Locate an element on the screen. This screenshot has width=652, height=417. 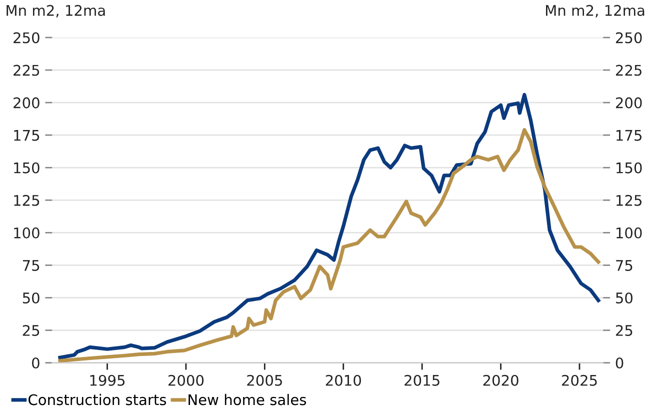
y-tick-label: 75 is located at coordinates (31, 265).